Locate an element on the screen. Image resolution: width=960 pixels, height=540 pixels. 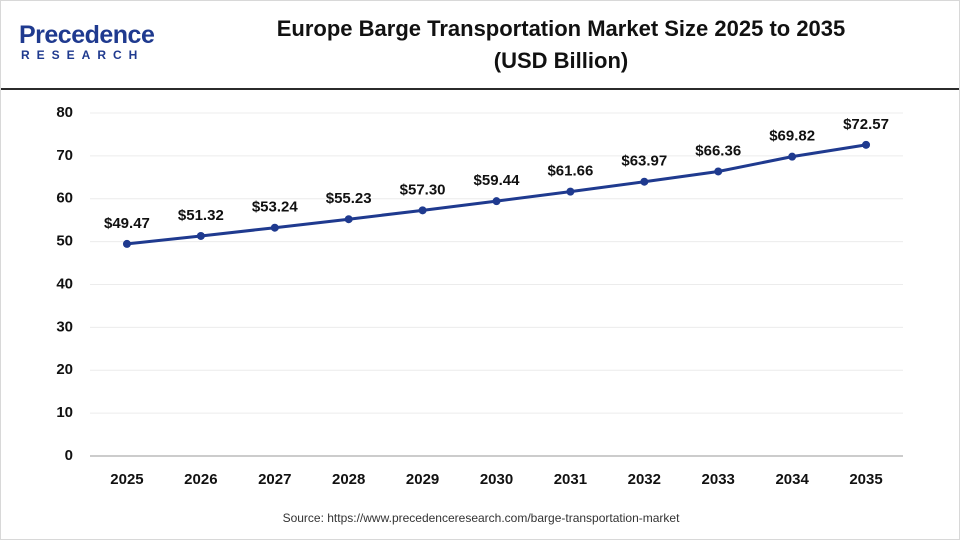
x-tick-label: 2032 is located at coordinates (644, 479).